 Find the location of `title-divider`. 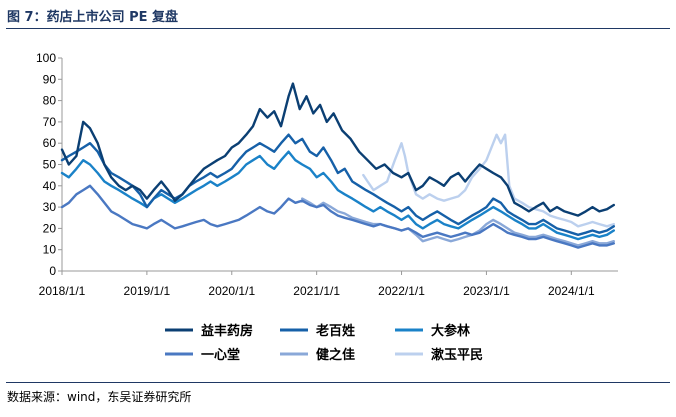

title-divider is located at coordinates (338, 28).